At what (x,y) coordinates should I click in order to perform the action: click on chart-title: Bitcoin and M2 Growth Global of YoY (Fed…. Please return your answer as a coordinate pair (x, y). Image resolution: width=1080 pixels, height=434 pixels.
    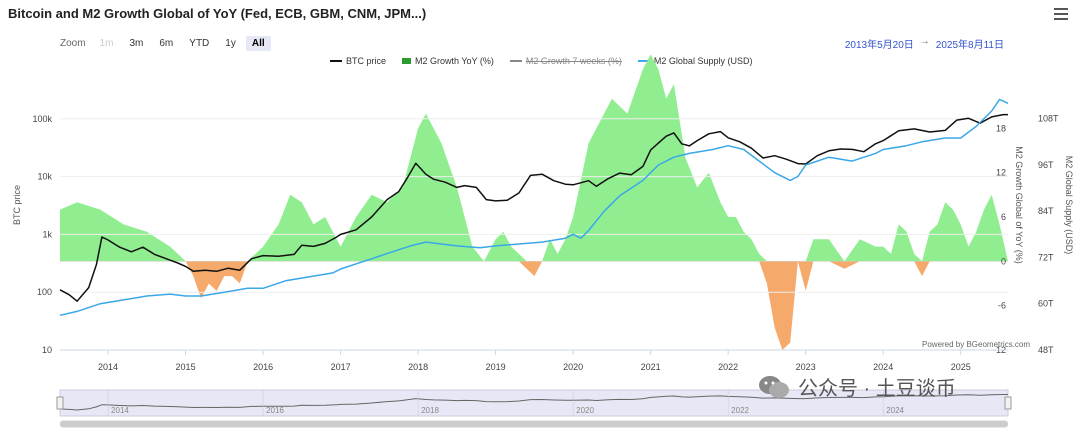
    Looking at the image, I should click on (217, 13).